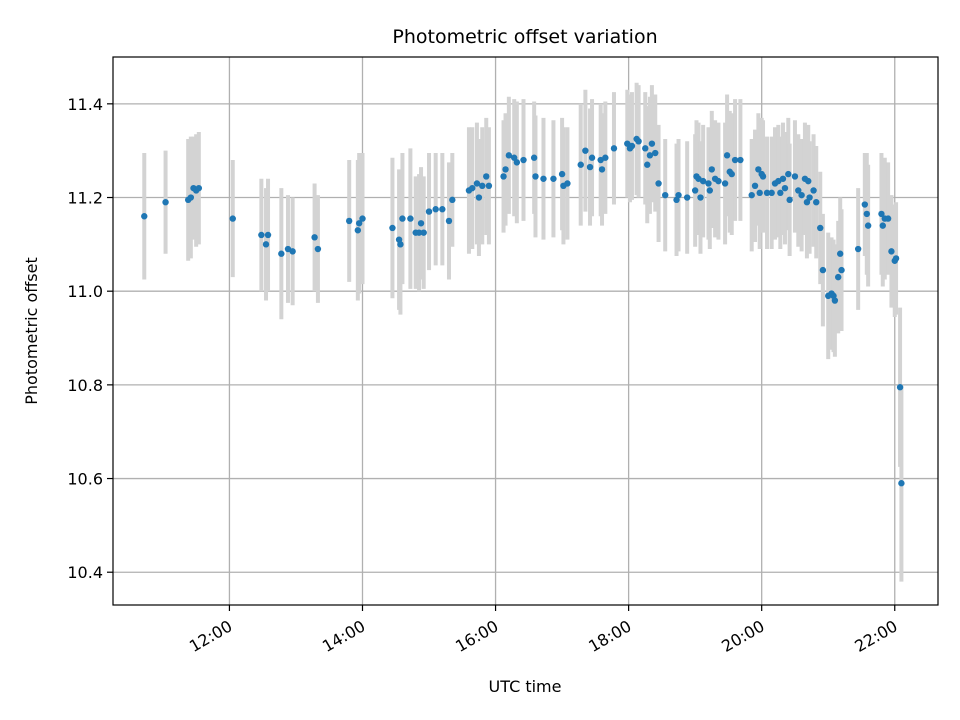 The height and width of the screenshot is (720, 960). Describe the element at coordinates (85, 104) in the screenshot. I see `y-tick-label: 11.4` at that location.